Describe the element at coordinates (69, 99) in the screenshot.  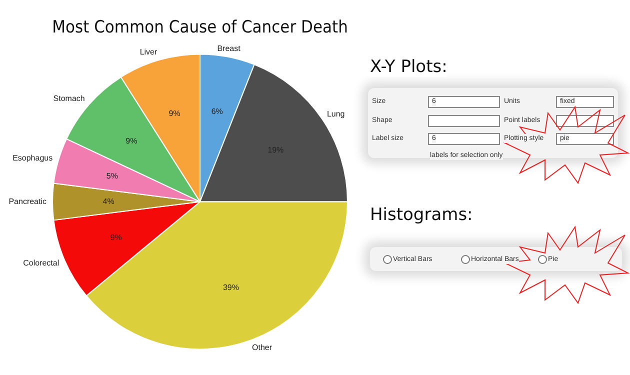
I see `slice-label: Stomach` at that location.